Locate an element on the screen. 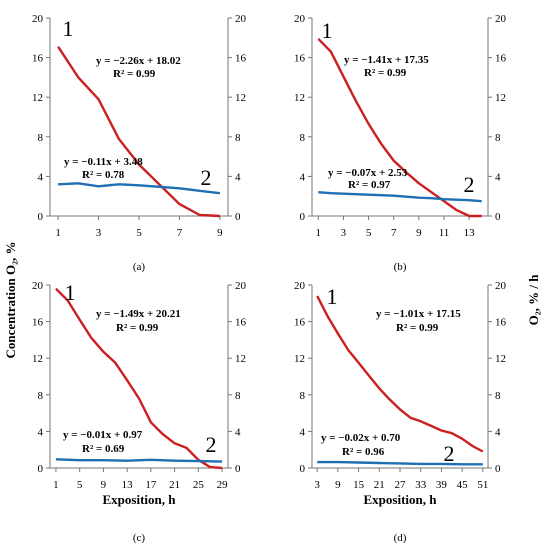 This screenshot has height=550, width=547. y-axis-left-label: Concentration O₂, % is located at coordinates (10, 300).